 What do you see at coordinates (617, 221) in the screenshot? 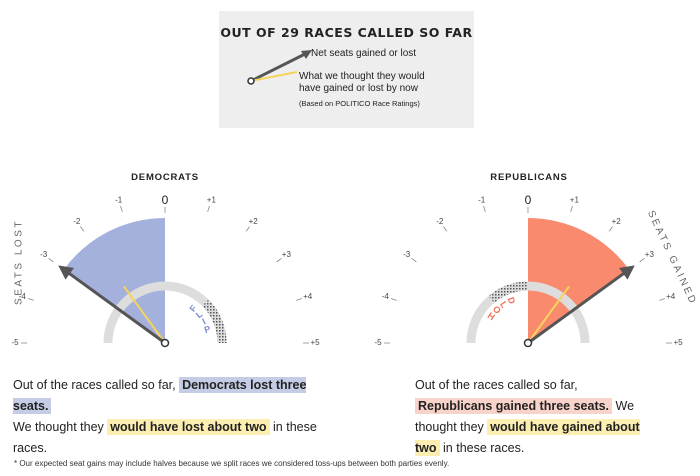
I see `rep-tick-label: +2` at bounding box center [617, 221].